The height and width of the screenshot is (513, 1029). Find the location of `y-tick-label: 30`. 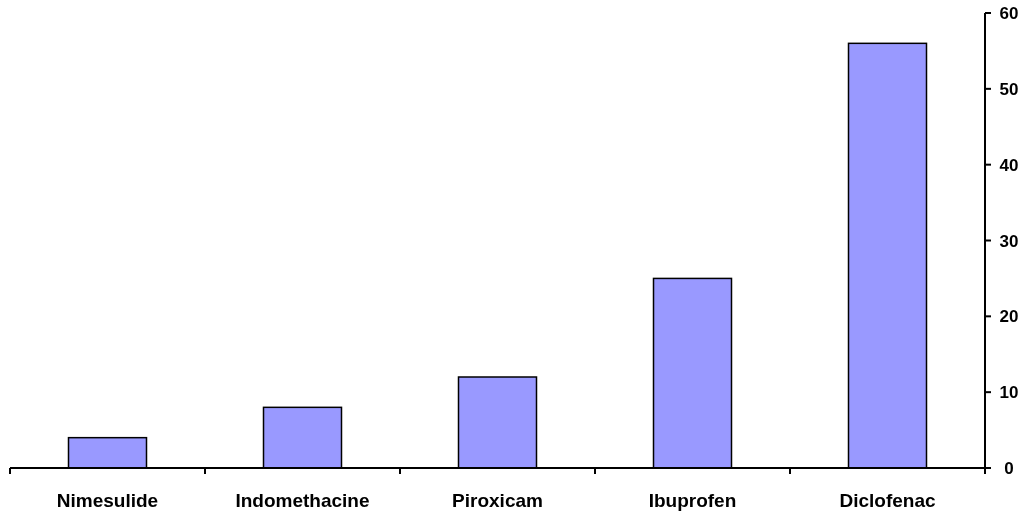

y-tick-label: 30 is located at coordinates (1009, 241).